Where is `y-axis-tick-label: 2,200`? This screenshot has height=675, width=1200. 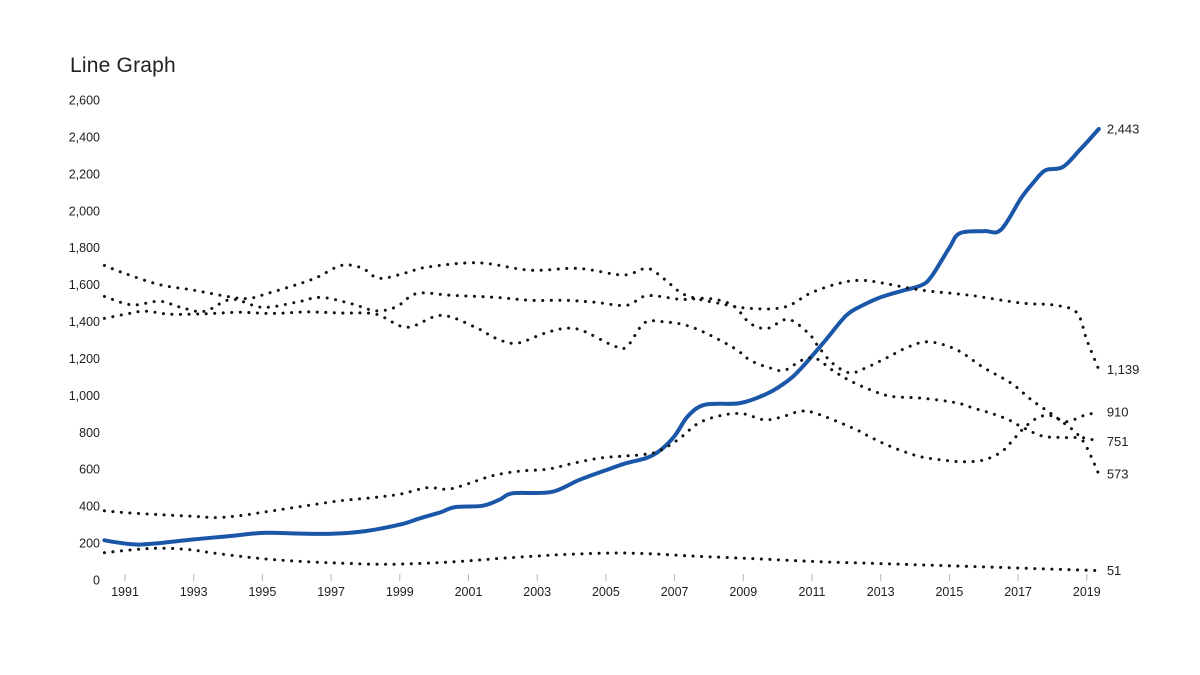
y-axis-tick-label: 2,200 is located at coordinates (84, 174).